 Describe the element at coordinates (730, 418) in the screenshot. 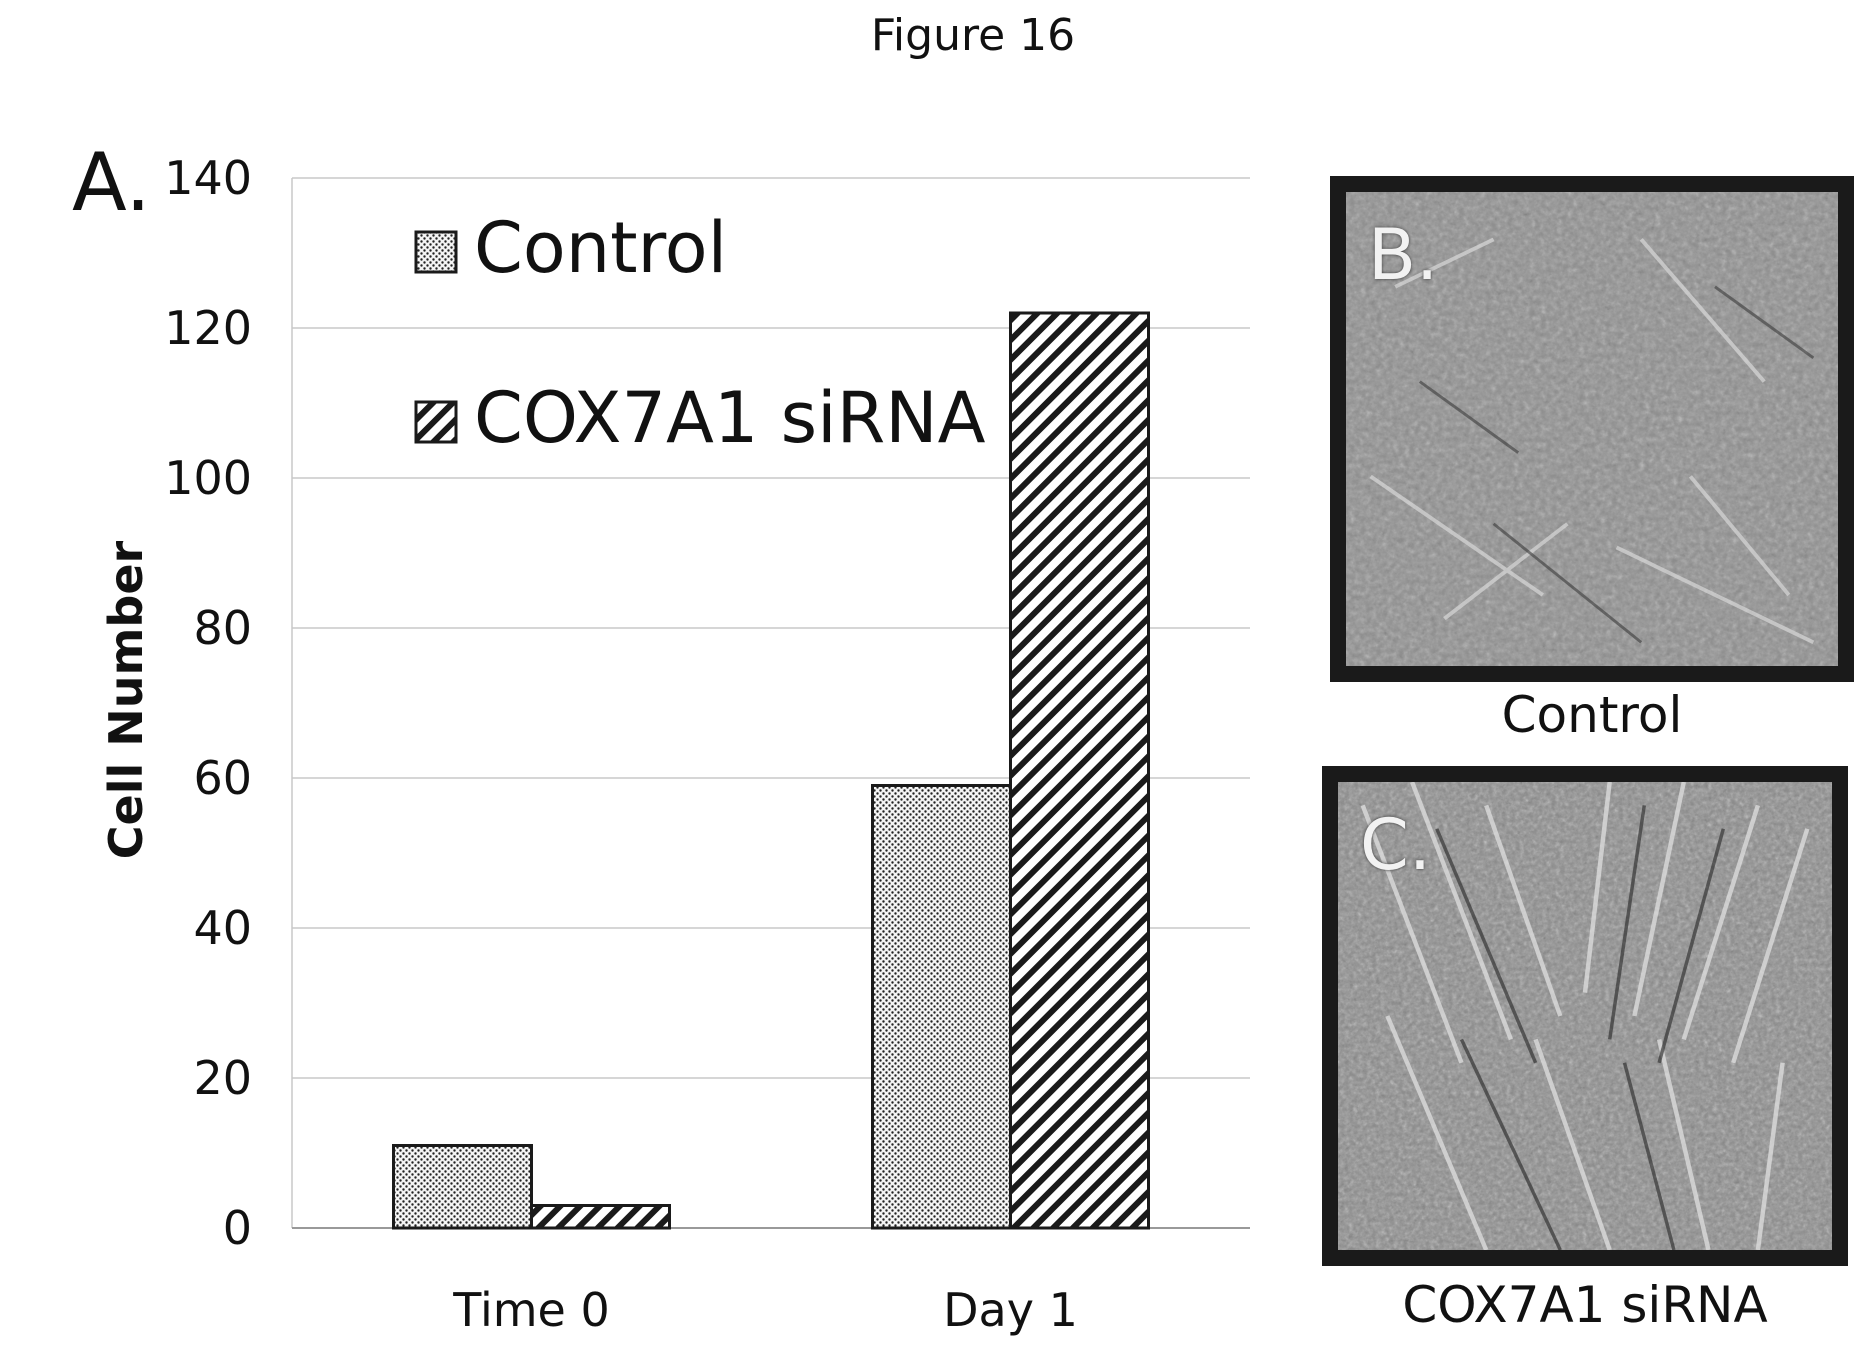

I see `legend-label: COX7A1 siRNA` at that location.